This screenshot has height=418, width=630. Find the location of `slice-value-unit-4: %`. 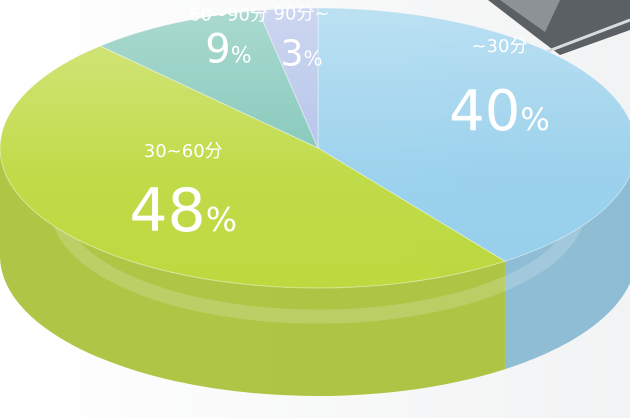

slice-value-unit-4: % is located at coordinates (312, 58).